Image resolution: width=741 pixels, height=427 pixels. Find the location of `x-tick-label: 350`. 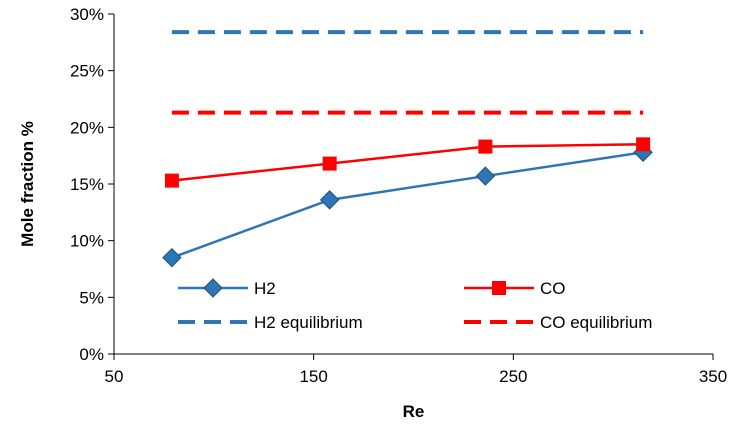

x-tick-label: 350 is located at coordinates (713, 376).